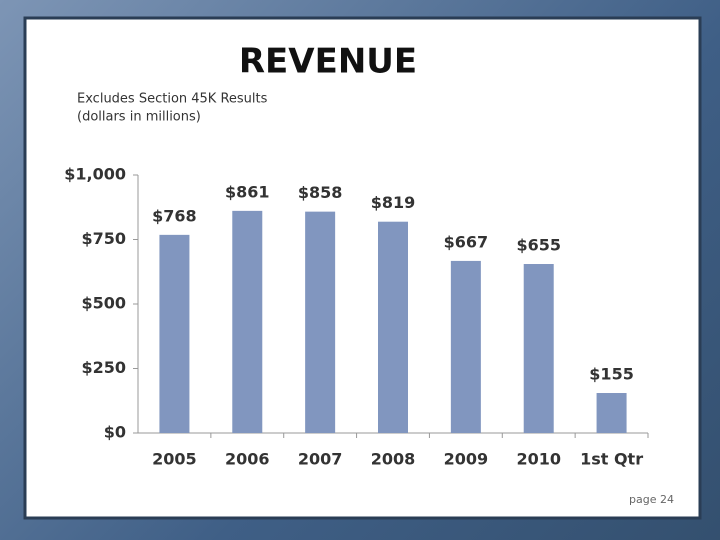 The image size is (720, 540). What do you see at coordinates (103, 238) in the screenshot?
I see `y-tick-label: $750` at bounding box center [103, 238].